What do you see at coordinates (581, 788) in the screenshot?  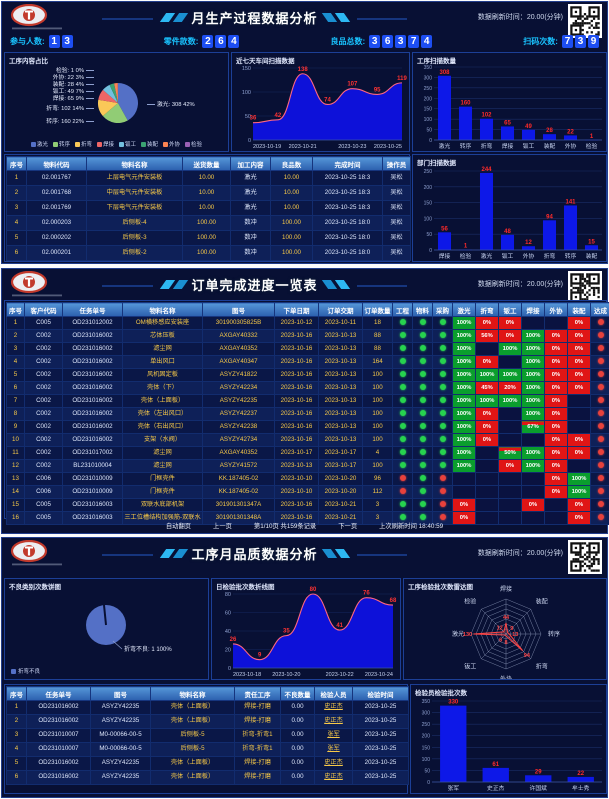 I see `svg-text: 牟士秀` at bounding box center [581, 788].